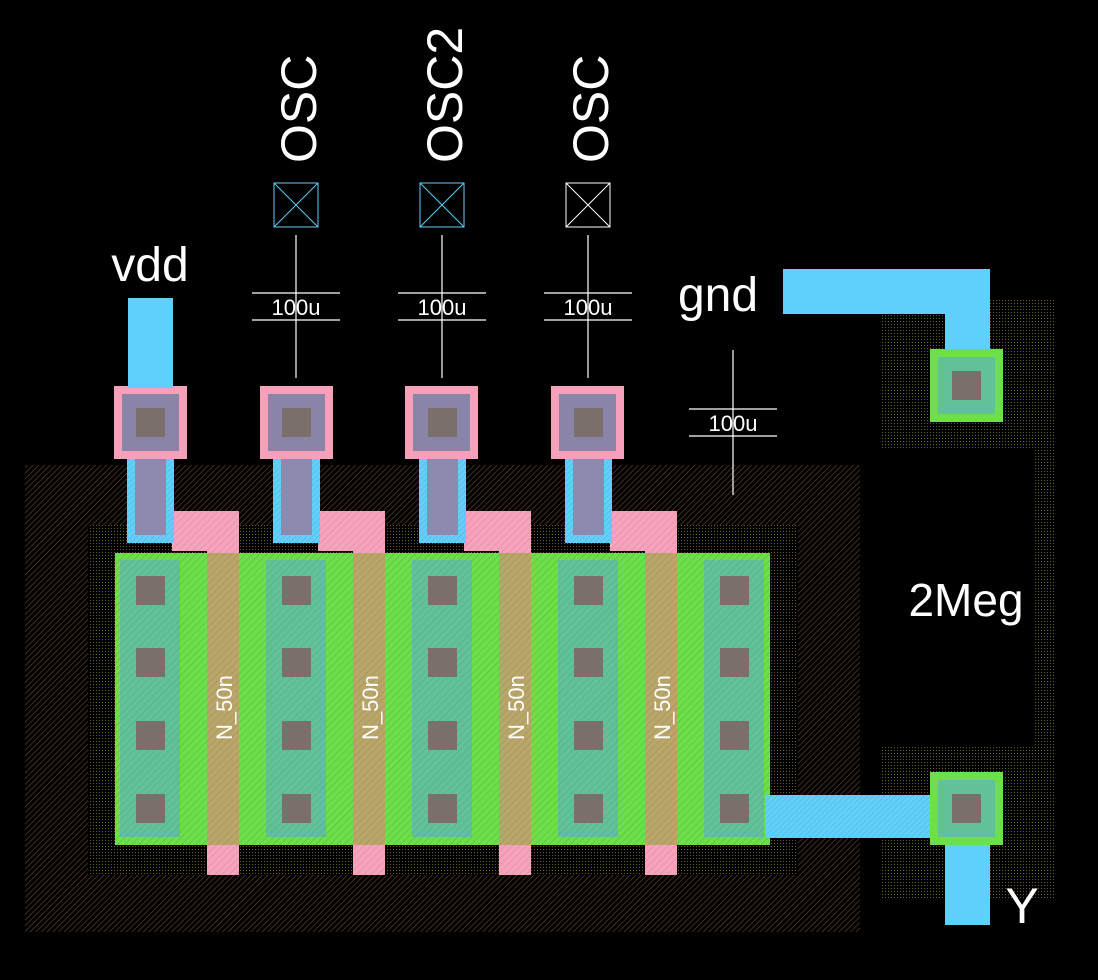 The width and height of the screenshot is (1098, 980). Describe the element at coordinates (149, 265) in the screenshot. I see `vdd-label: vdd` at that location.